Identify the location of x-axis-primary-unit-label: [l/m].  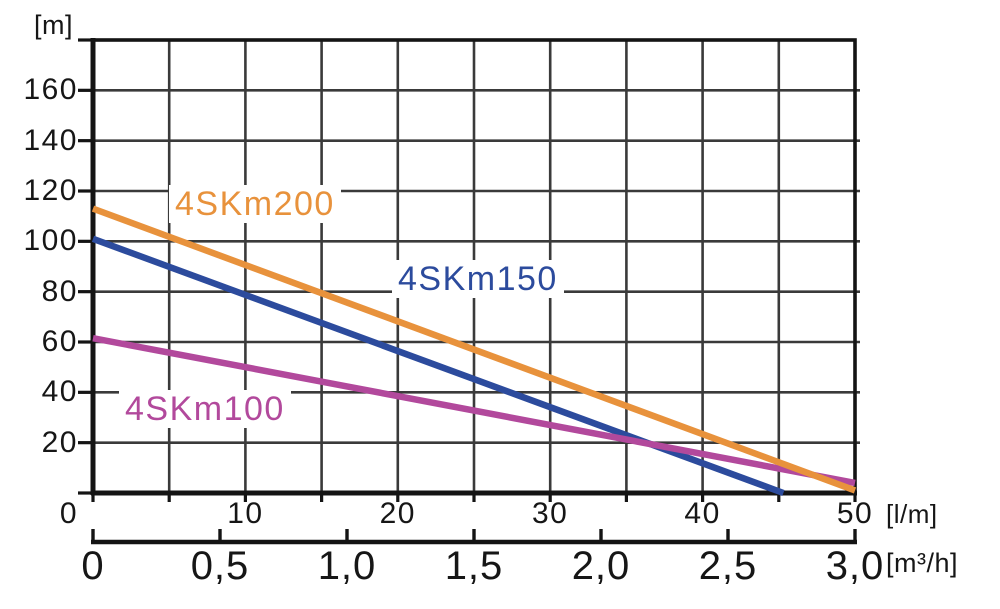
(912, 514).